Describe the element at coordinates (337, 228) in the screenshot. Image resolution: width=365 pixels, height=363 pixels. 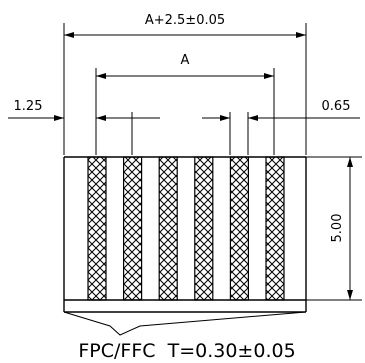
I see `height-label: 5.00` at that location.